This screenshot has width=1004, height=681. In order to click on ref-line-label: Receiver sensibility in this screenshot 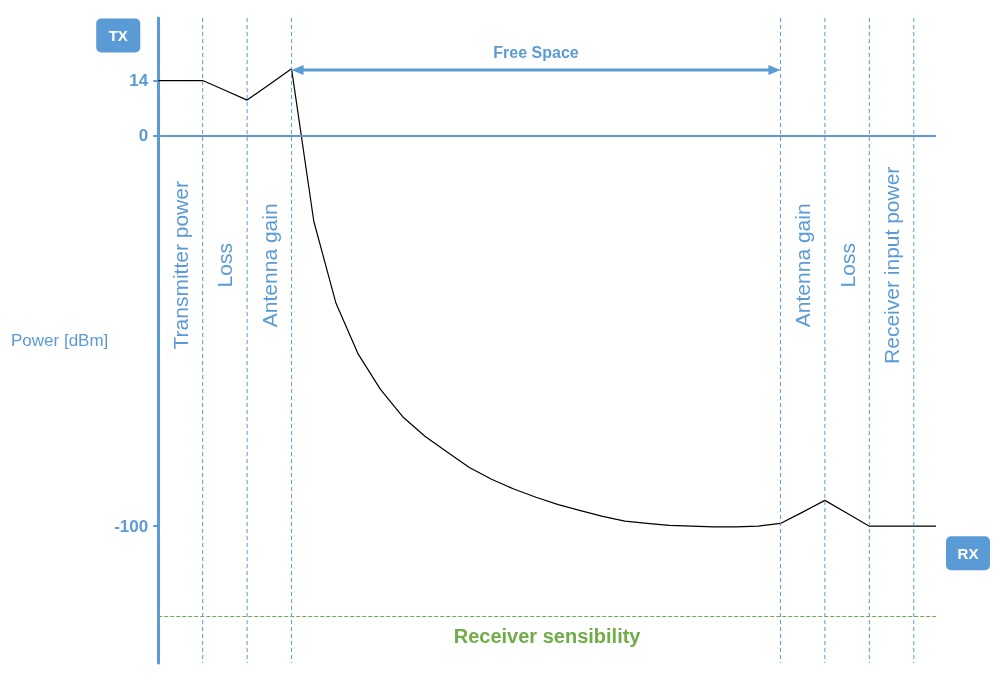, I will do `click(547, 636)`.